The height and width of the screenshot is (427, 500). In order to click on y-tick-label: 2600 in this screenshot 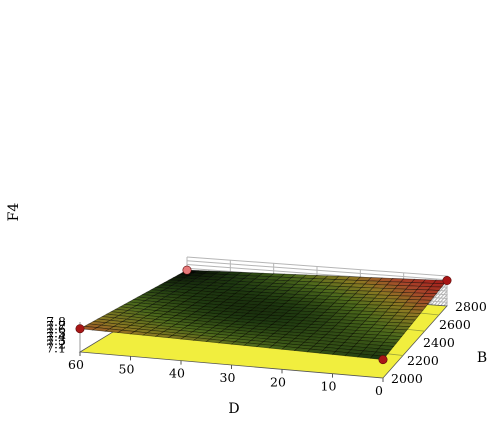, I will do `click(455, 324)`.